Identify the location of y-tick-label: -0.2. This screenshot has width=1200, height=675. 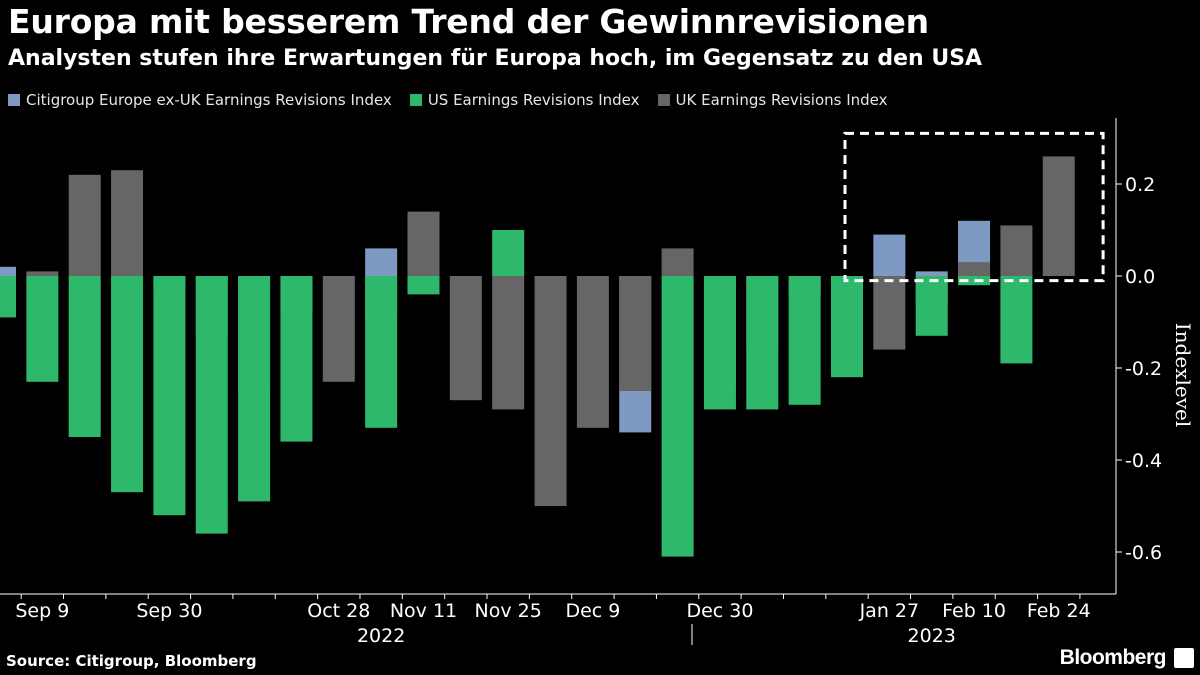
(1143, 369).